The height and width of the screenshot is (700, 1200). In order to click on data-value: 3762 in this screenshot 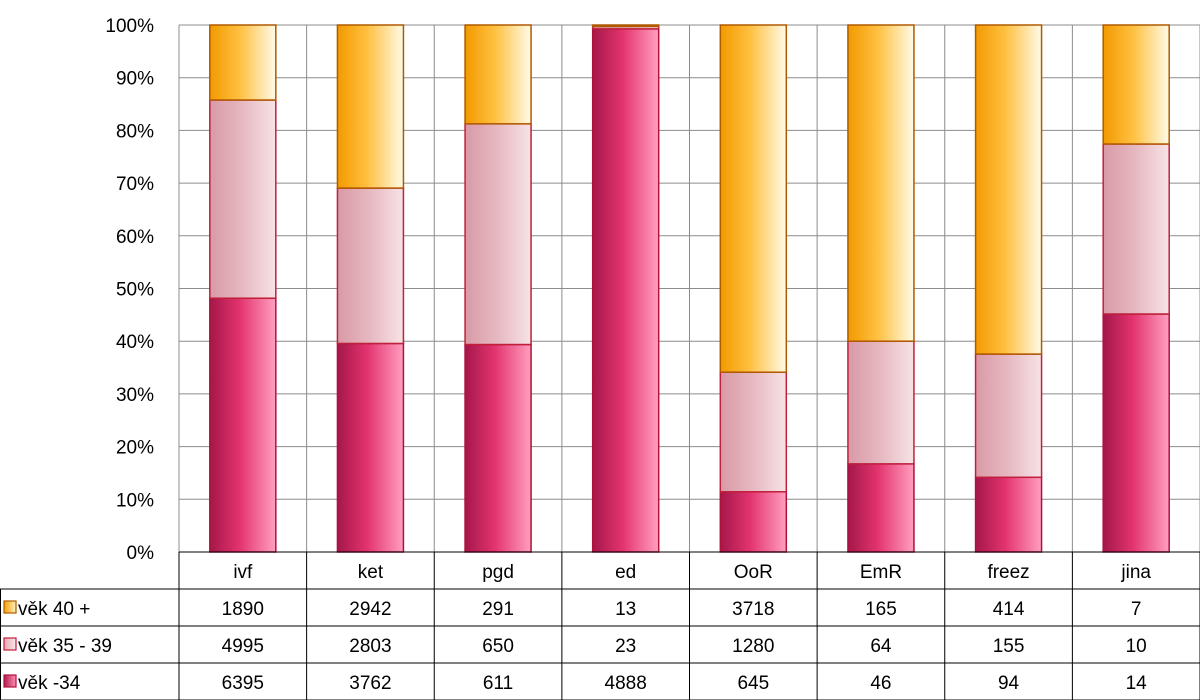, I will do `click(370, 683)`.